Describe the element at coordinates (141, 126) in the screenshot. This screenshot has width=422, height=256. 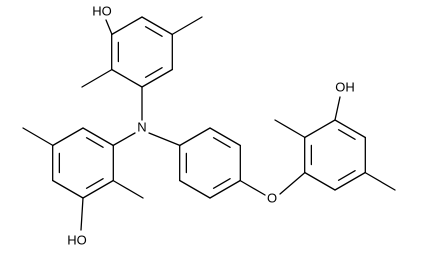
I see `atom-label: N` at that location.